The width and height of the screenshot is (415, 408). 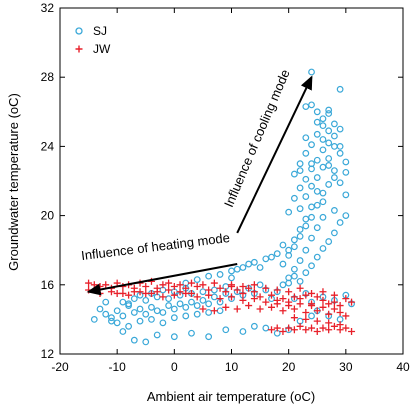 I want to click on heating-arrow, so click(x=162, y=279).